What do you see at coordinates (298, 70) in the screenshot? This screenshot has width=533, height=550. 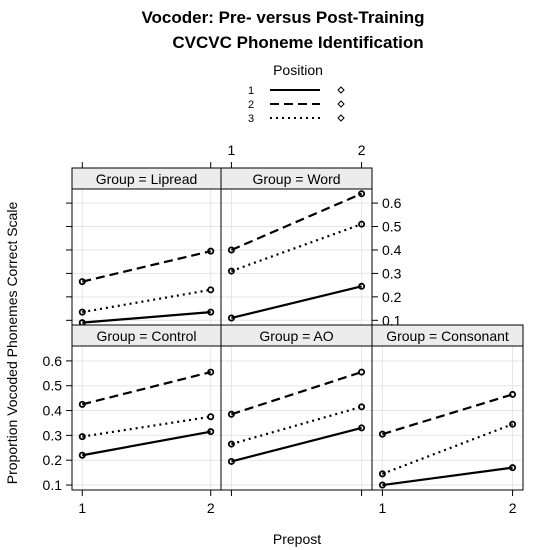 I see `legend-title: Position` at bounding box center [298, 70].